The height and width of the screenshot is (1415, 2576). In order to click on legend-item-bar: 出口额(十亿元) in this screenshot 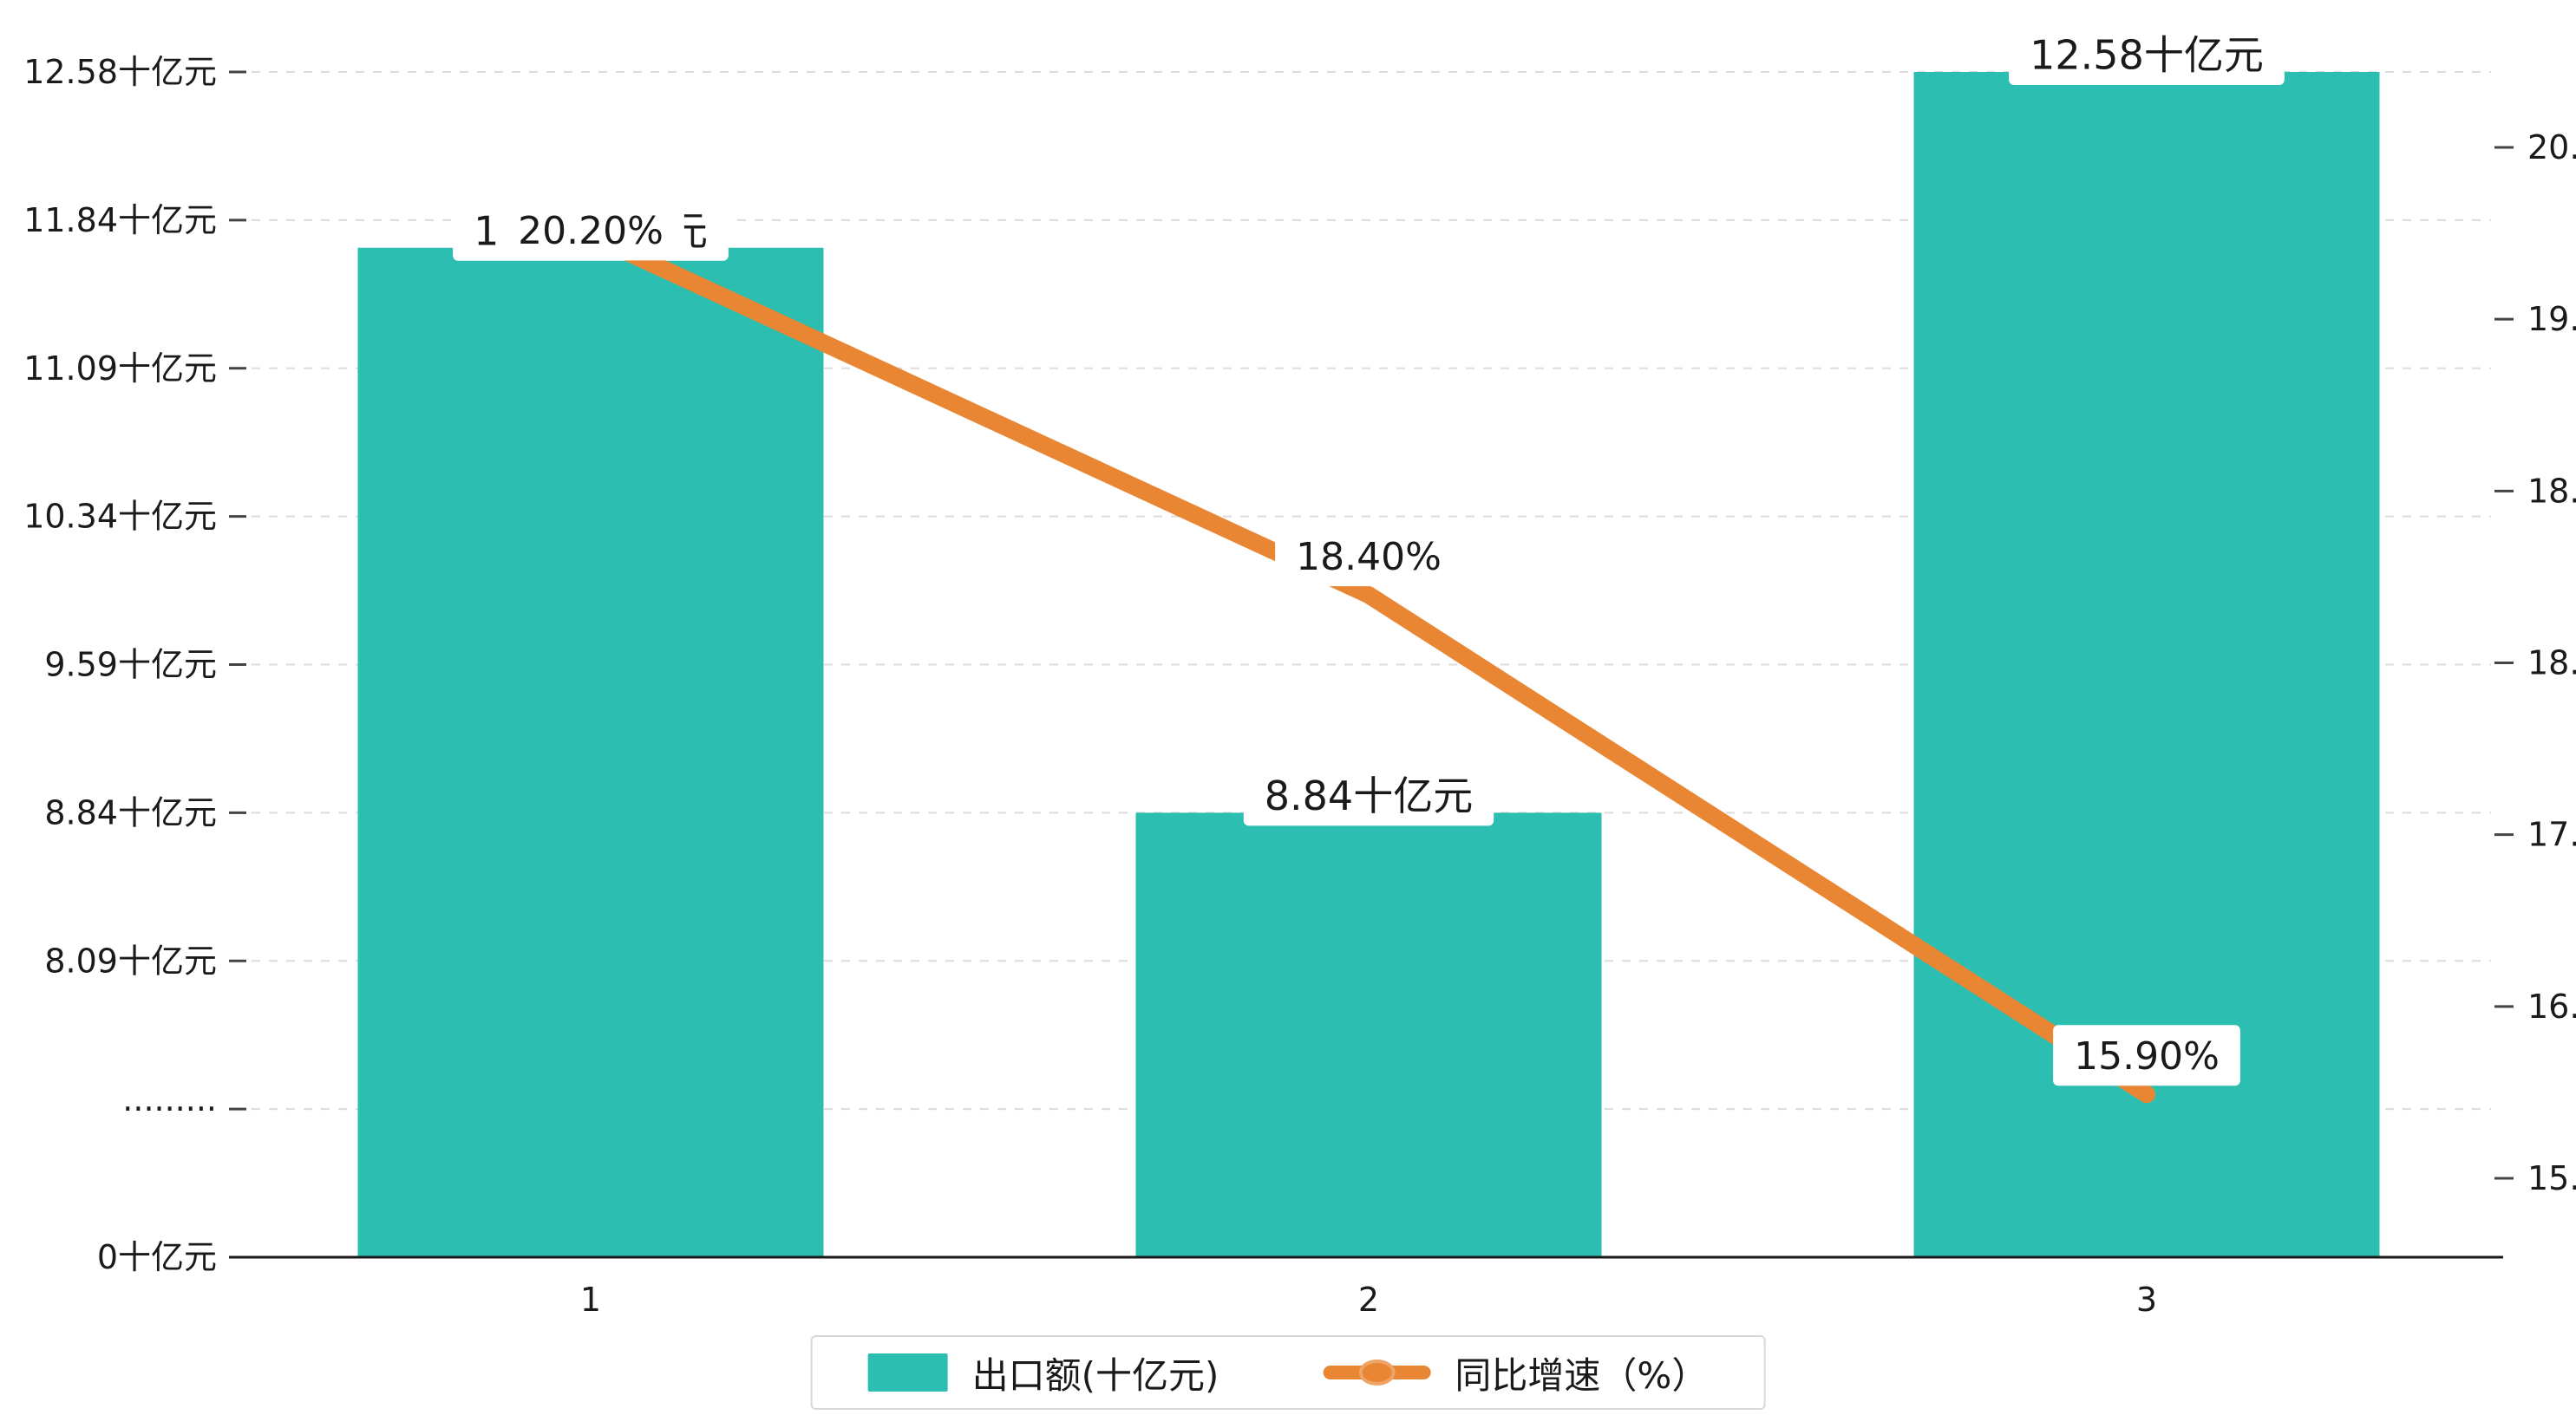, I will do `click(1043, 1373)`.